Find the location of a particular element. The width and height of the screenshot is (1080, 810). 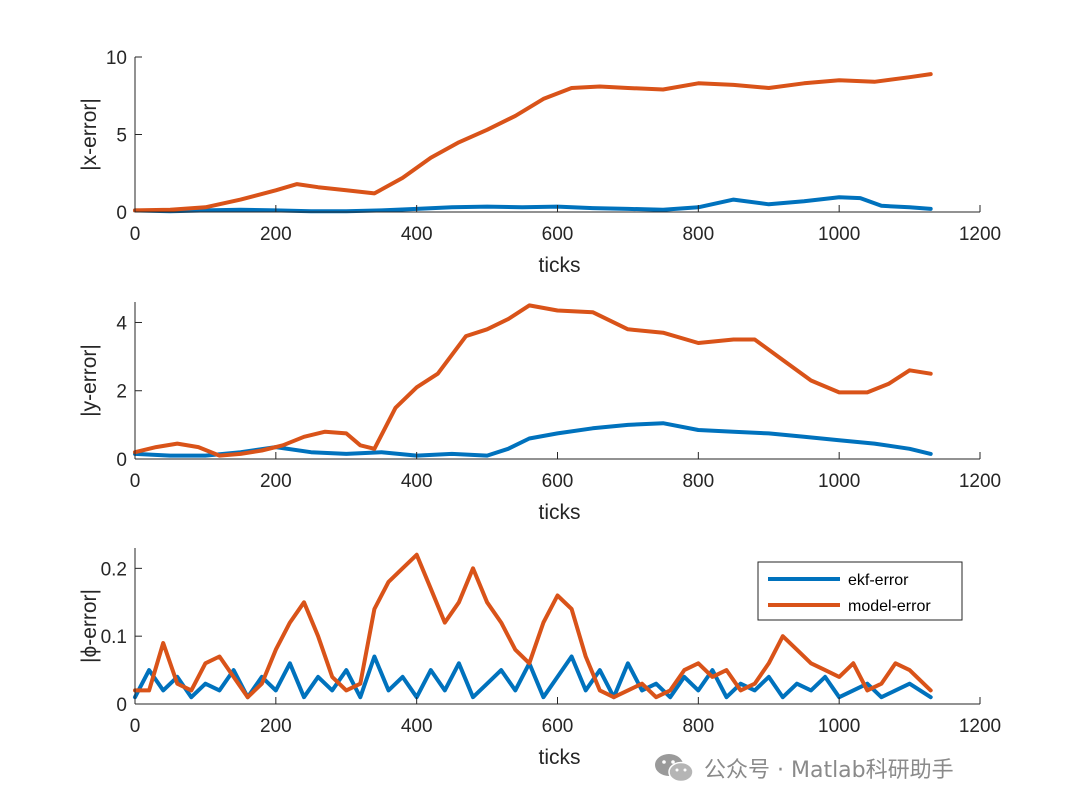

wechat-icon is located at coordinates (674, 768).